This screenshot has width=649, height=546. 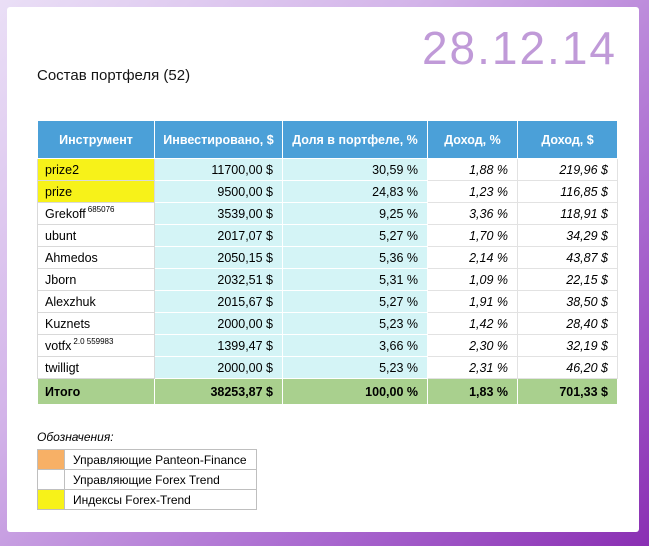 I want to click on profit-usd-cell: 118,91 $, so click(x=567, y=213).